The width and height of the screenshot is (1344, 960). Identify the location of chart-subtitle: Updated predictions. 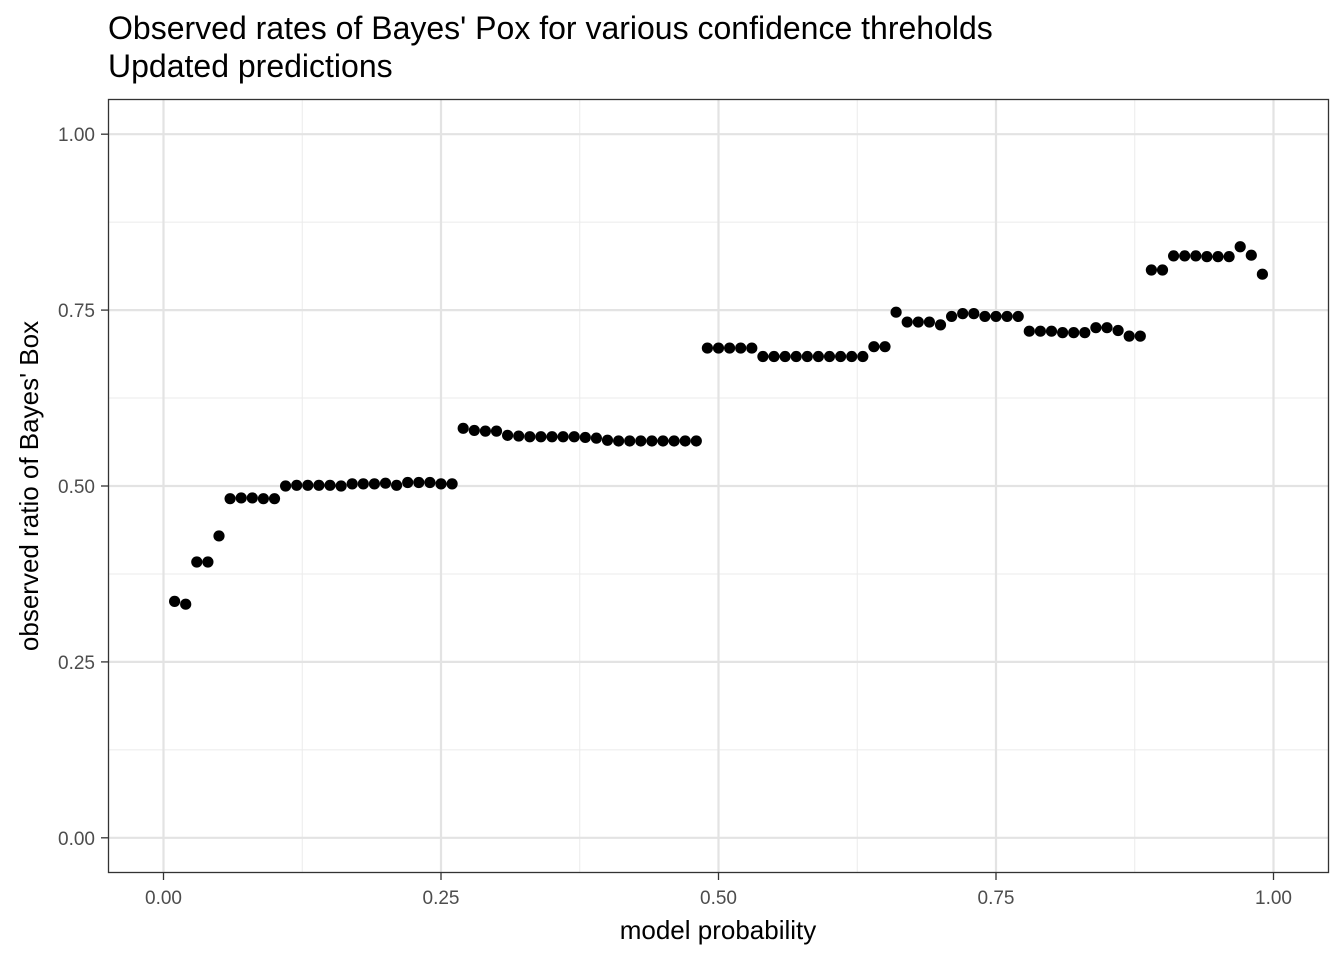
(250, 66).